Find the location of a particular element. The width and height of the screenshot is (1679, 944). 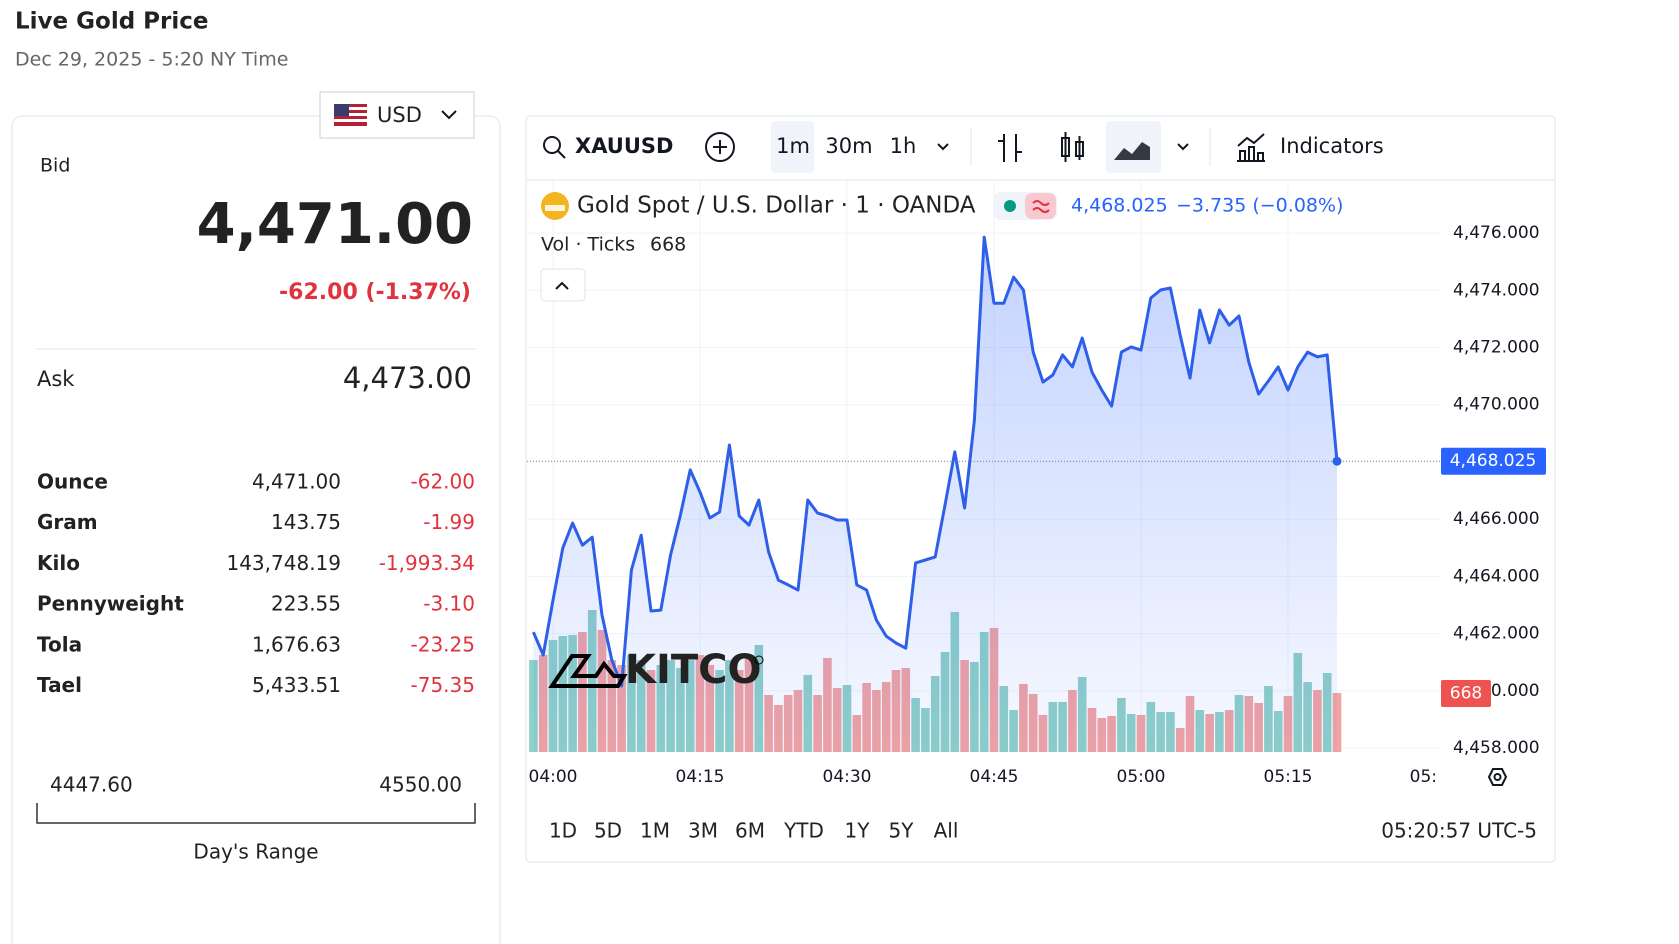

x-tick-label: 05: is located at coordinates (1423, 777).